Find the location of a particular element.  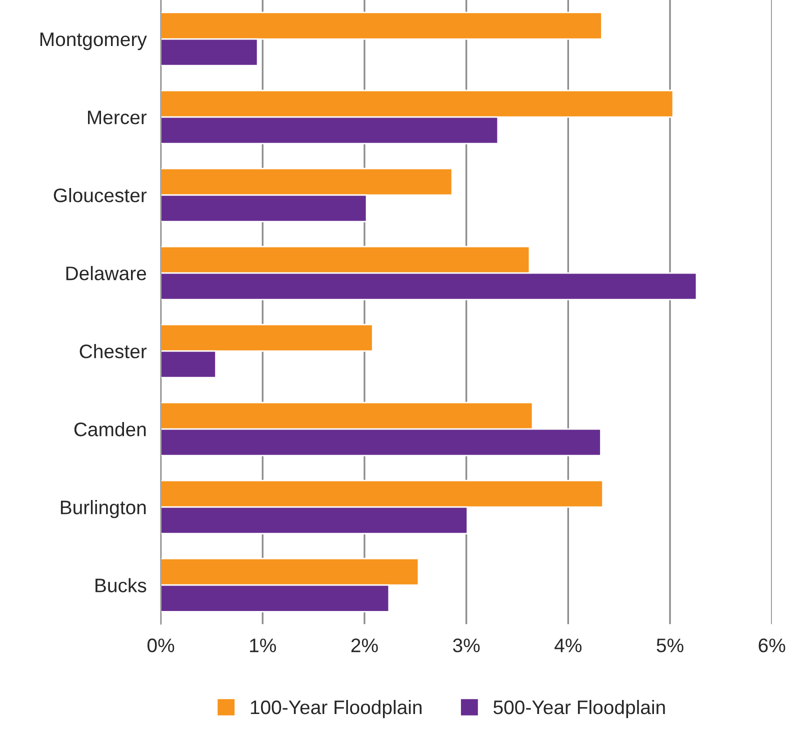

x-tick-label: 6% is located at coordinates (772, 645).